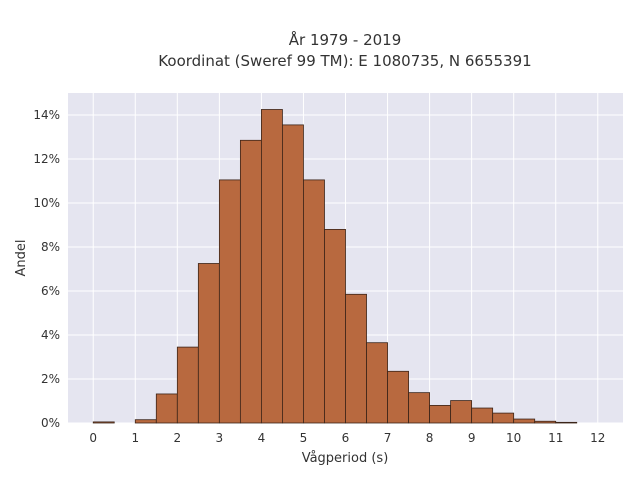 Image resolution: width=640 pixels, height=480 pixels. What do you see at coordinates (472, 438) in the screenshot?
I see `x-tick-label: 9` at bounding box center [472, 438].